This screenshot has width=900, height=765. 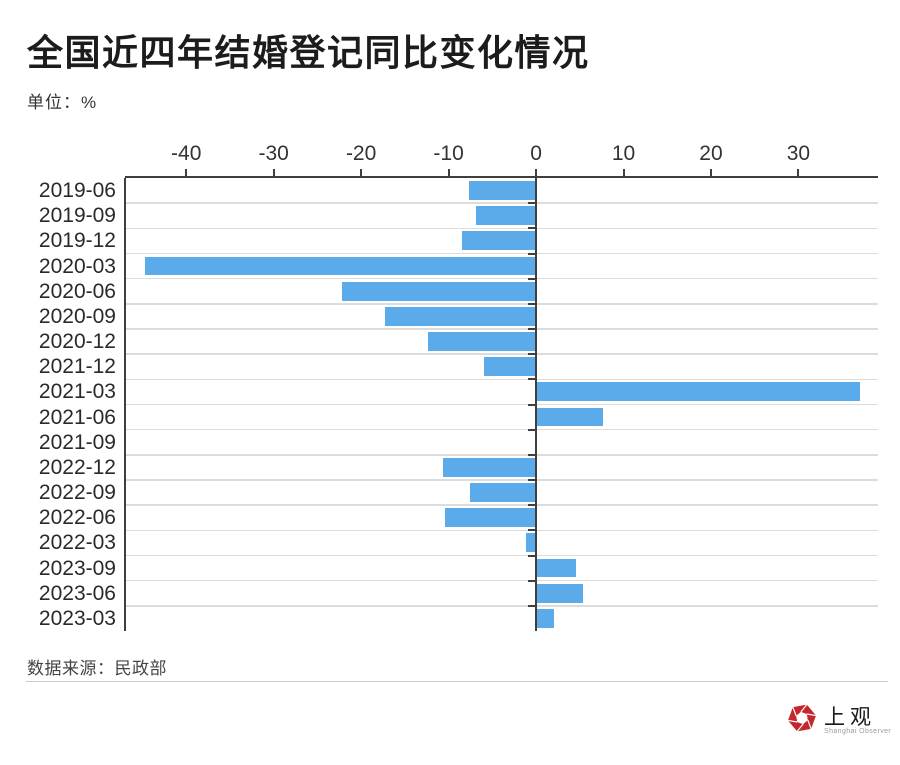 I want to click on y-axis-label: 2019-09, so click(x=77, y=216).